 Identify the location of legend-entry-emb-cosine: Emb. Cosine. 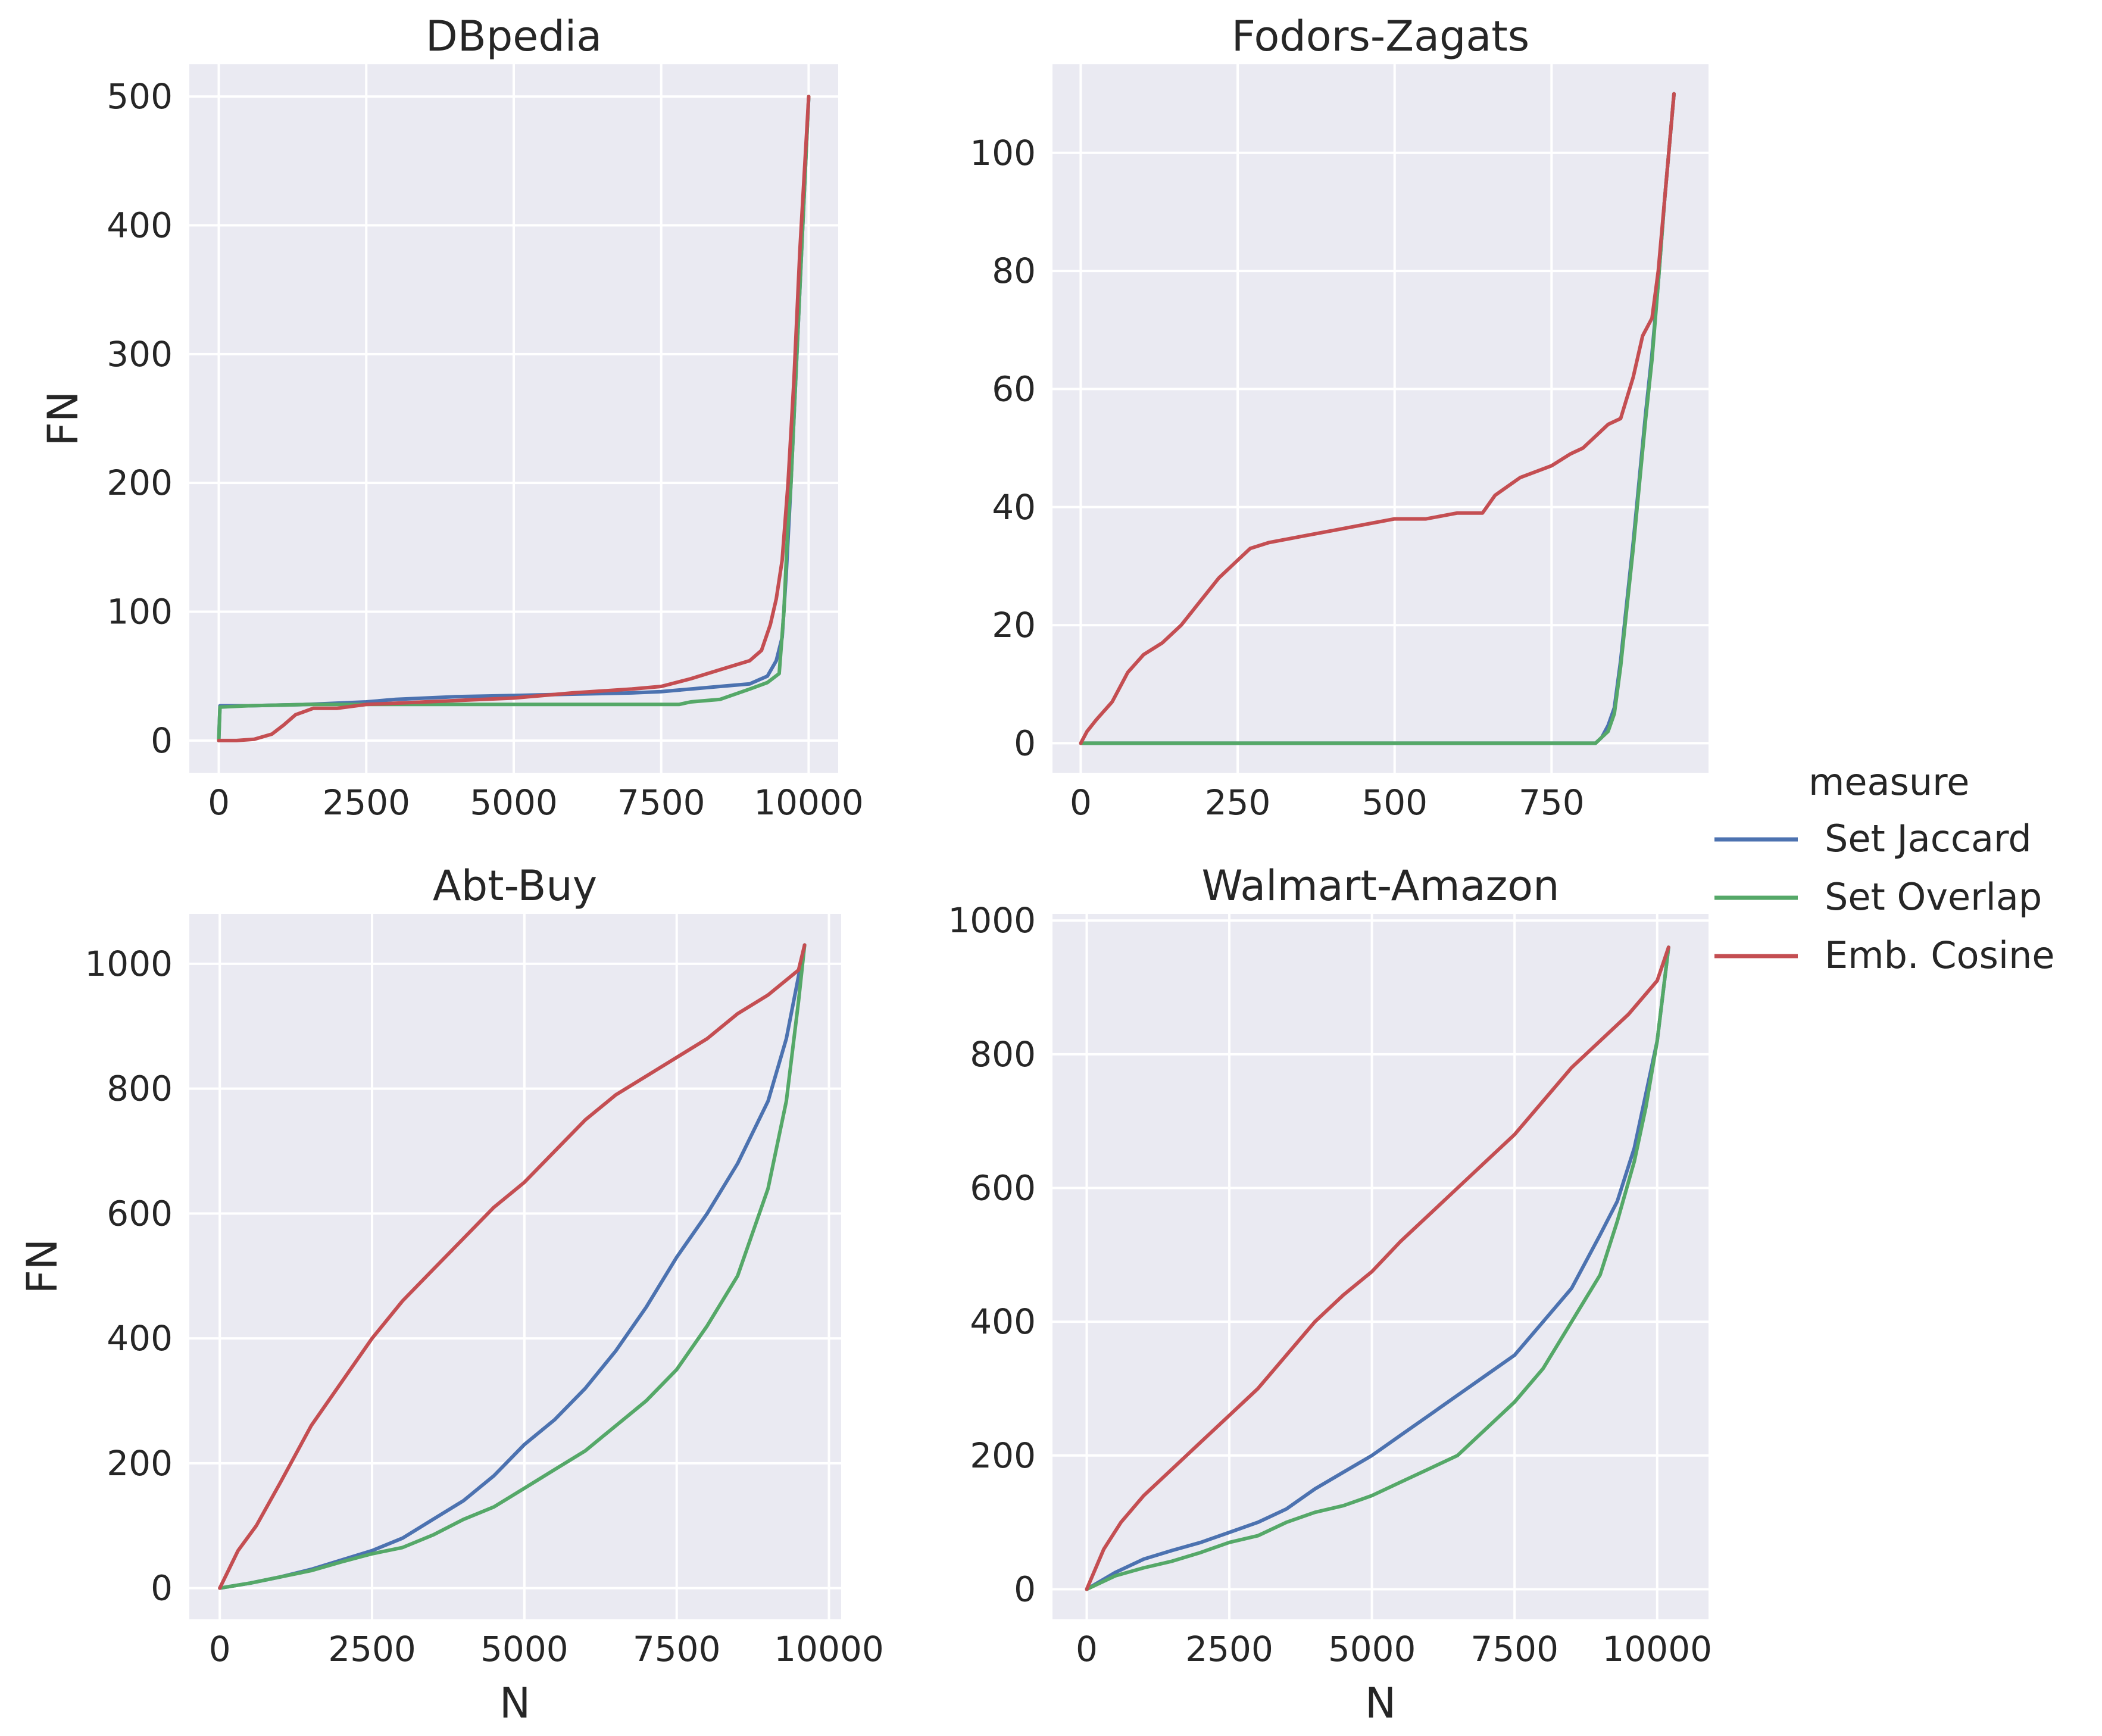
(1884, 955).